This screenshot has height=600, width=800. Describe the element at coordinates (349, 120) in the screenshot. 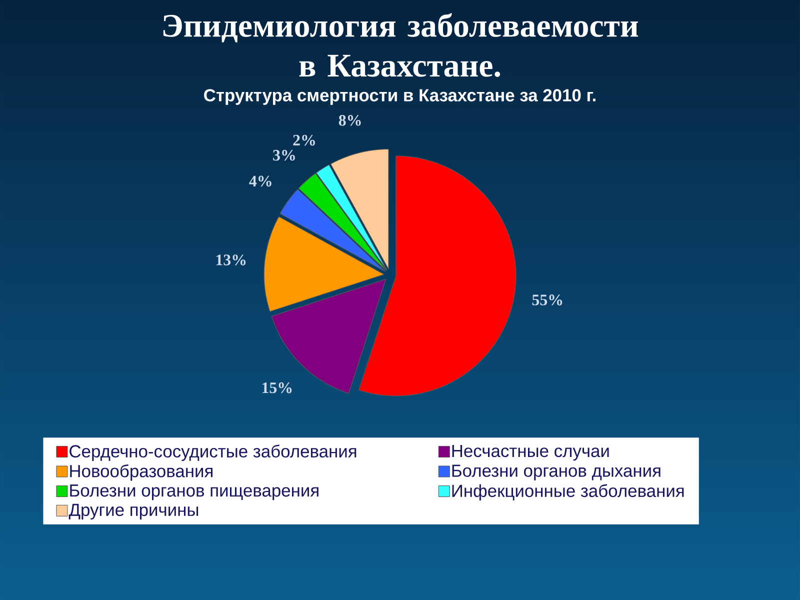

I see `data-label: 8%` at that location.